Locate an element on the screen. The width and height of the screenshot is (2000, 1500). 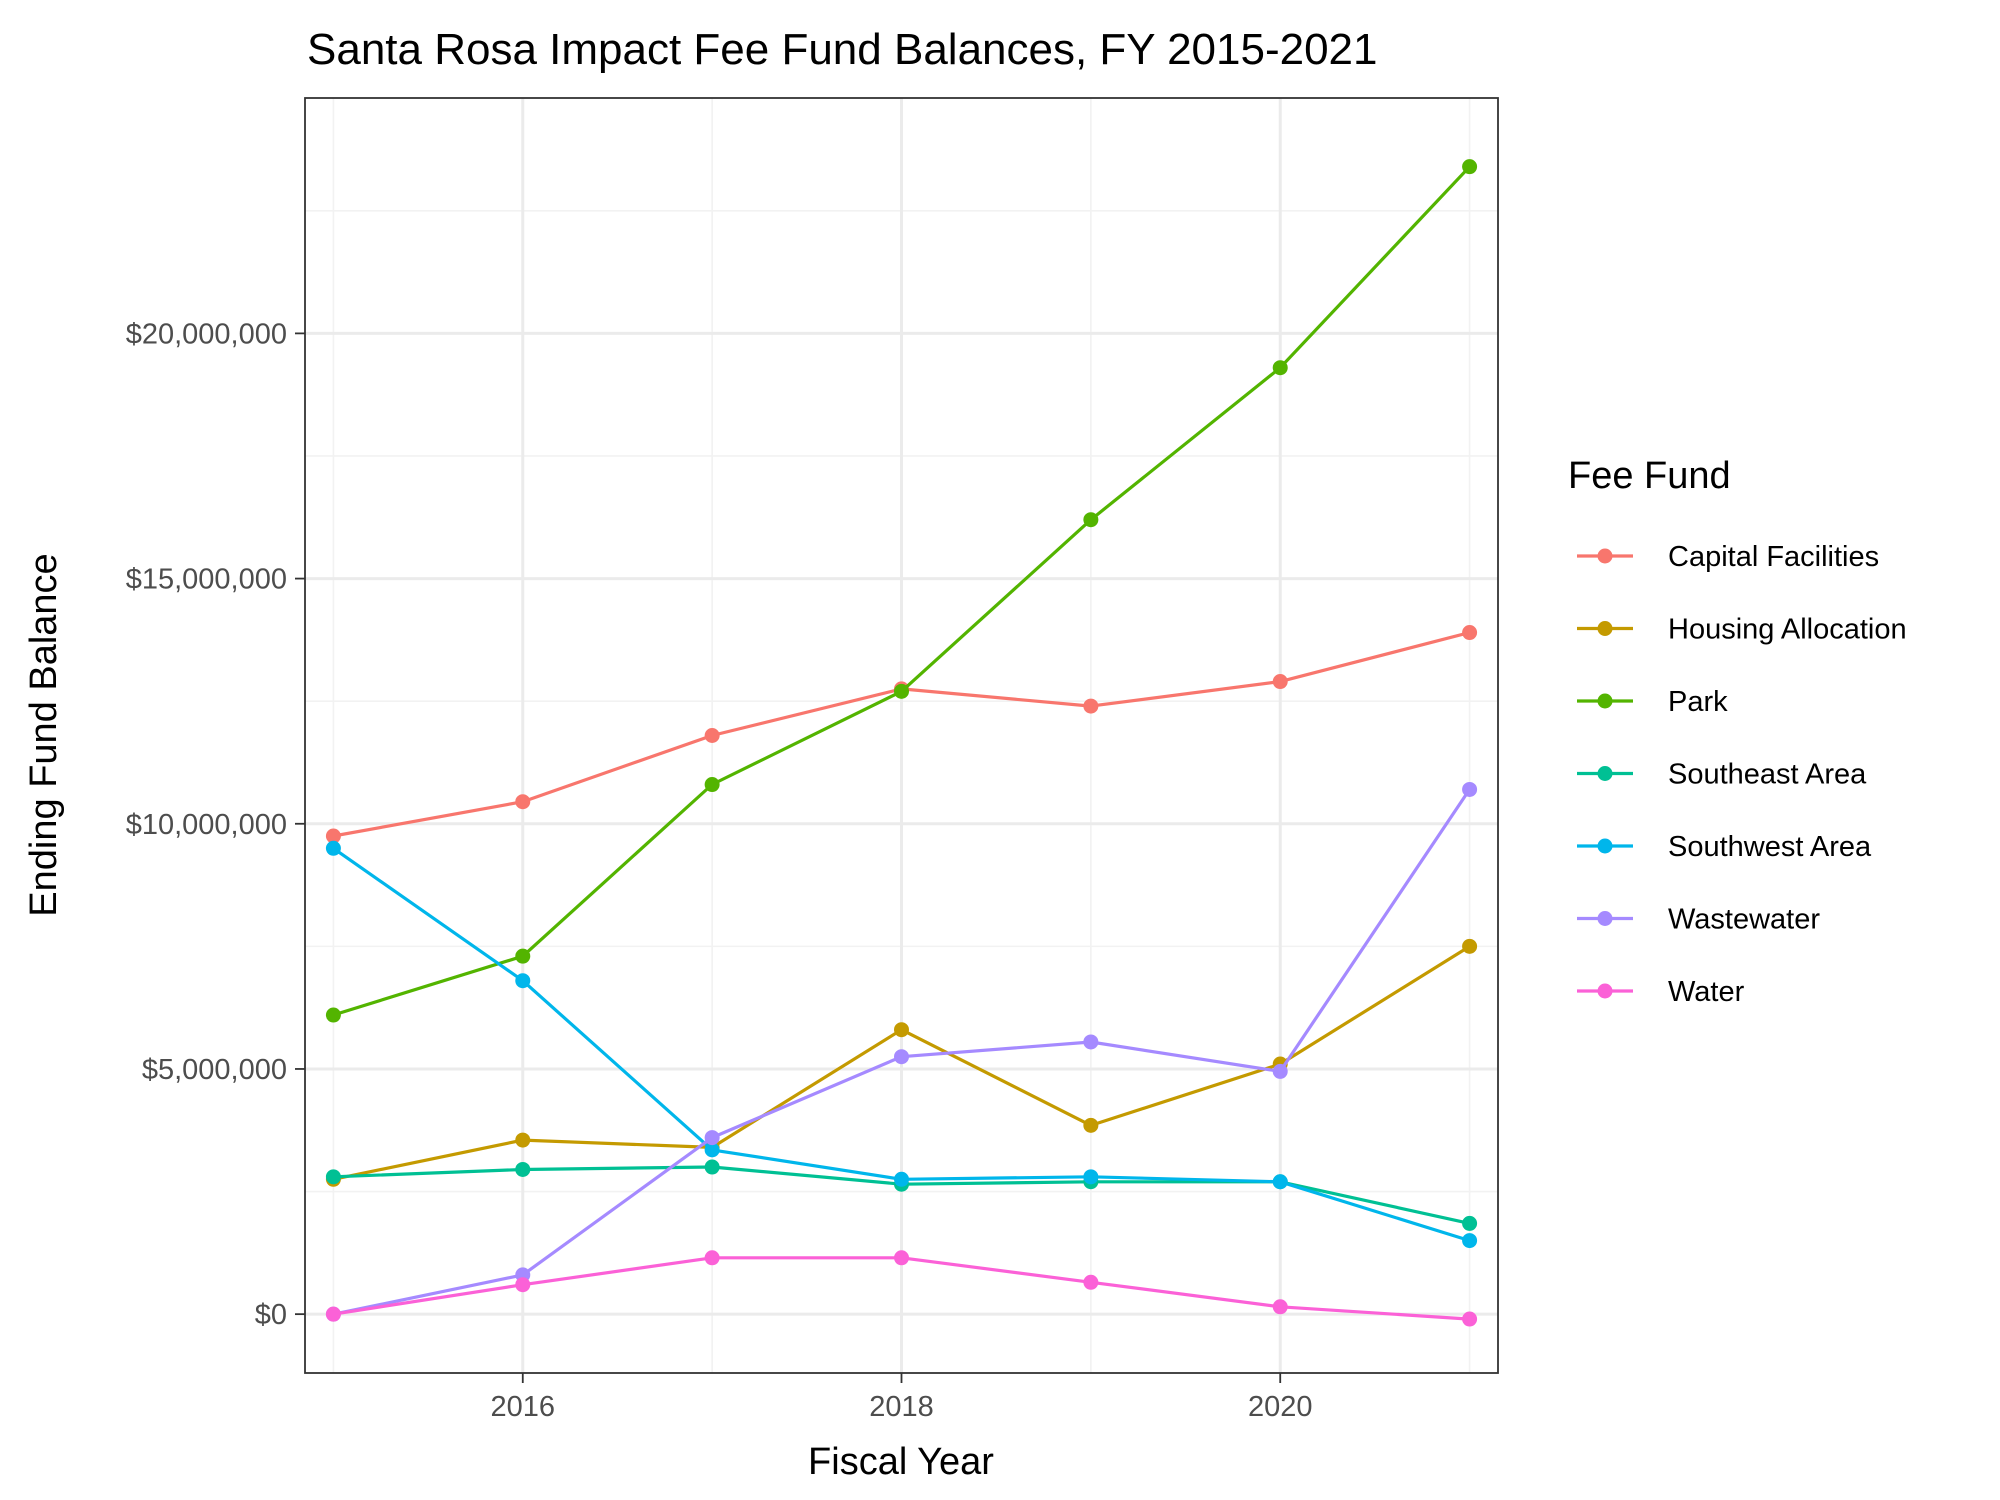
x-axis: 2016 2018 2020 is located at coordinates (902, 1398).